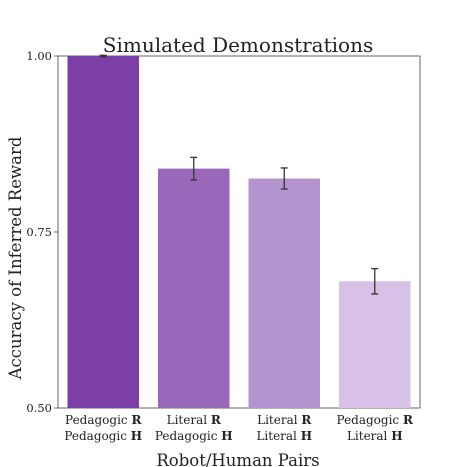 Image resolution: width=467 pixels, height=467 pixels. Describe the element at coordinates (39, 232) in the screenshot. I see `y-tick-label-2: 0.75` at that location.